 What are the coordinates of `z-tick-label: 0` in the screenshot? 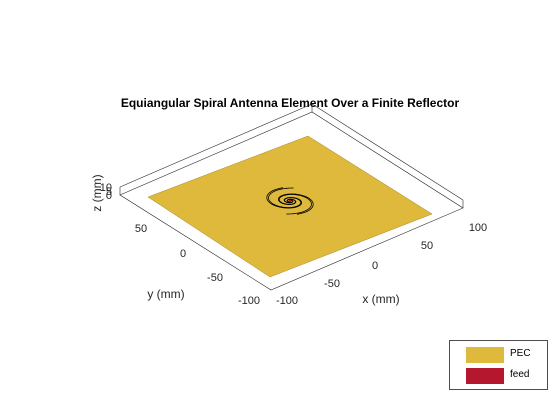 It's located at (109, 196).